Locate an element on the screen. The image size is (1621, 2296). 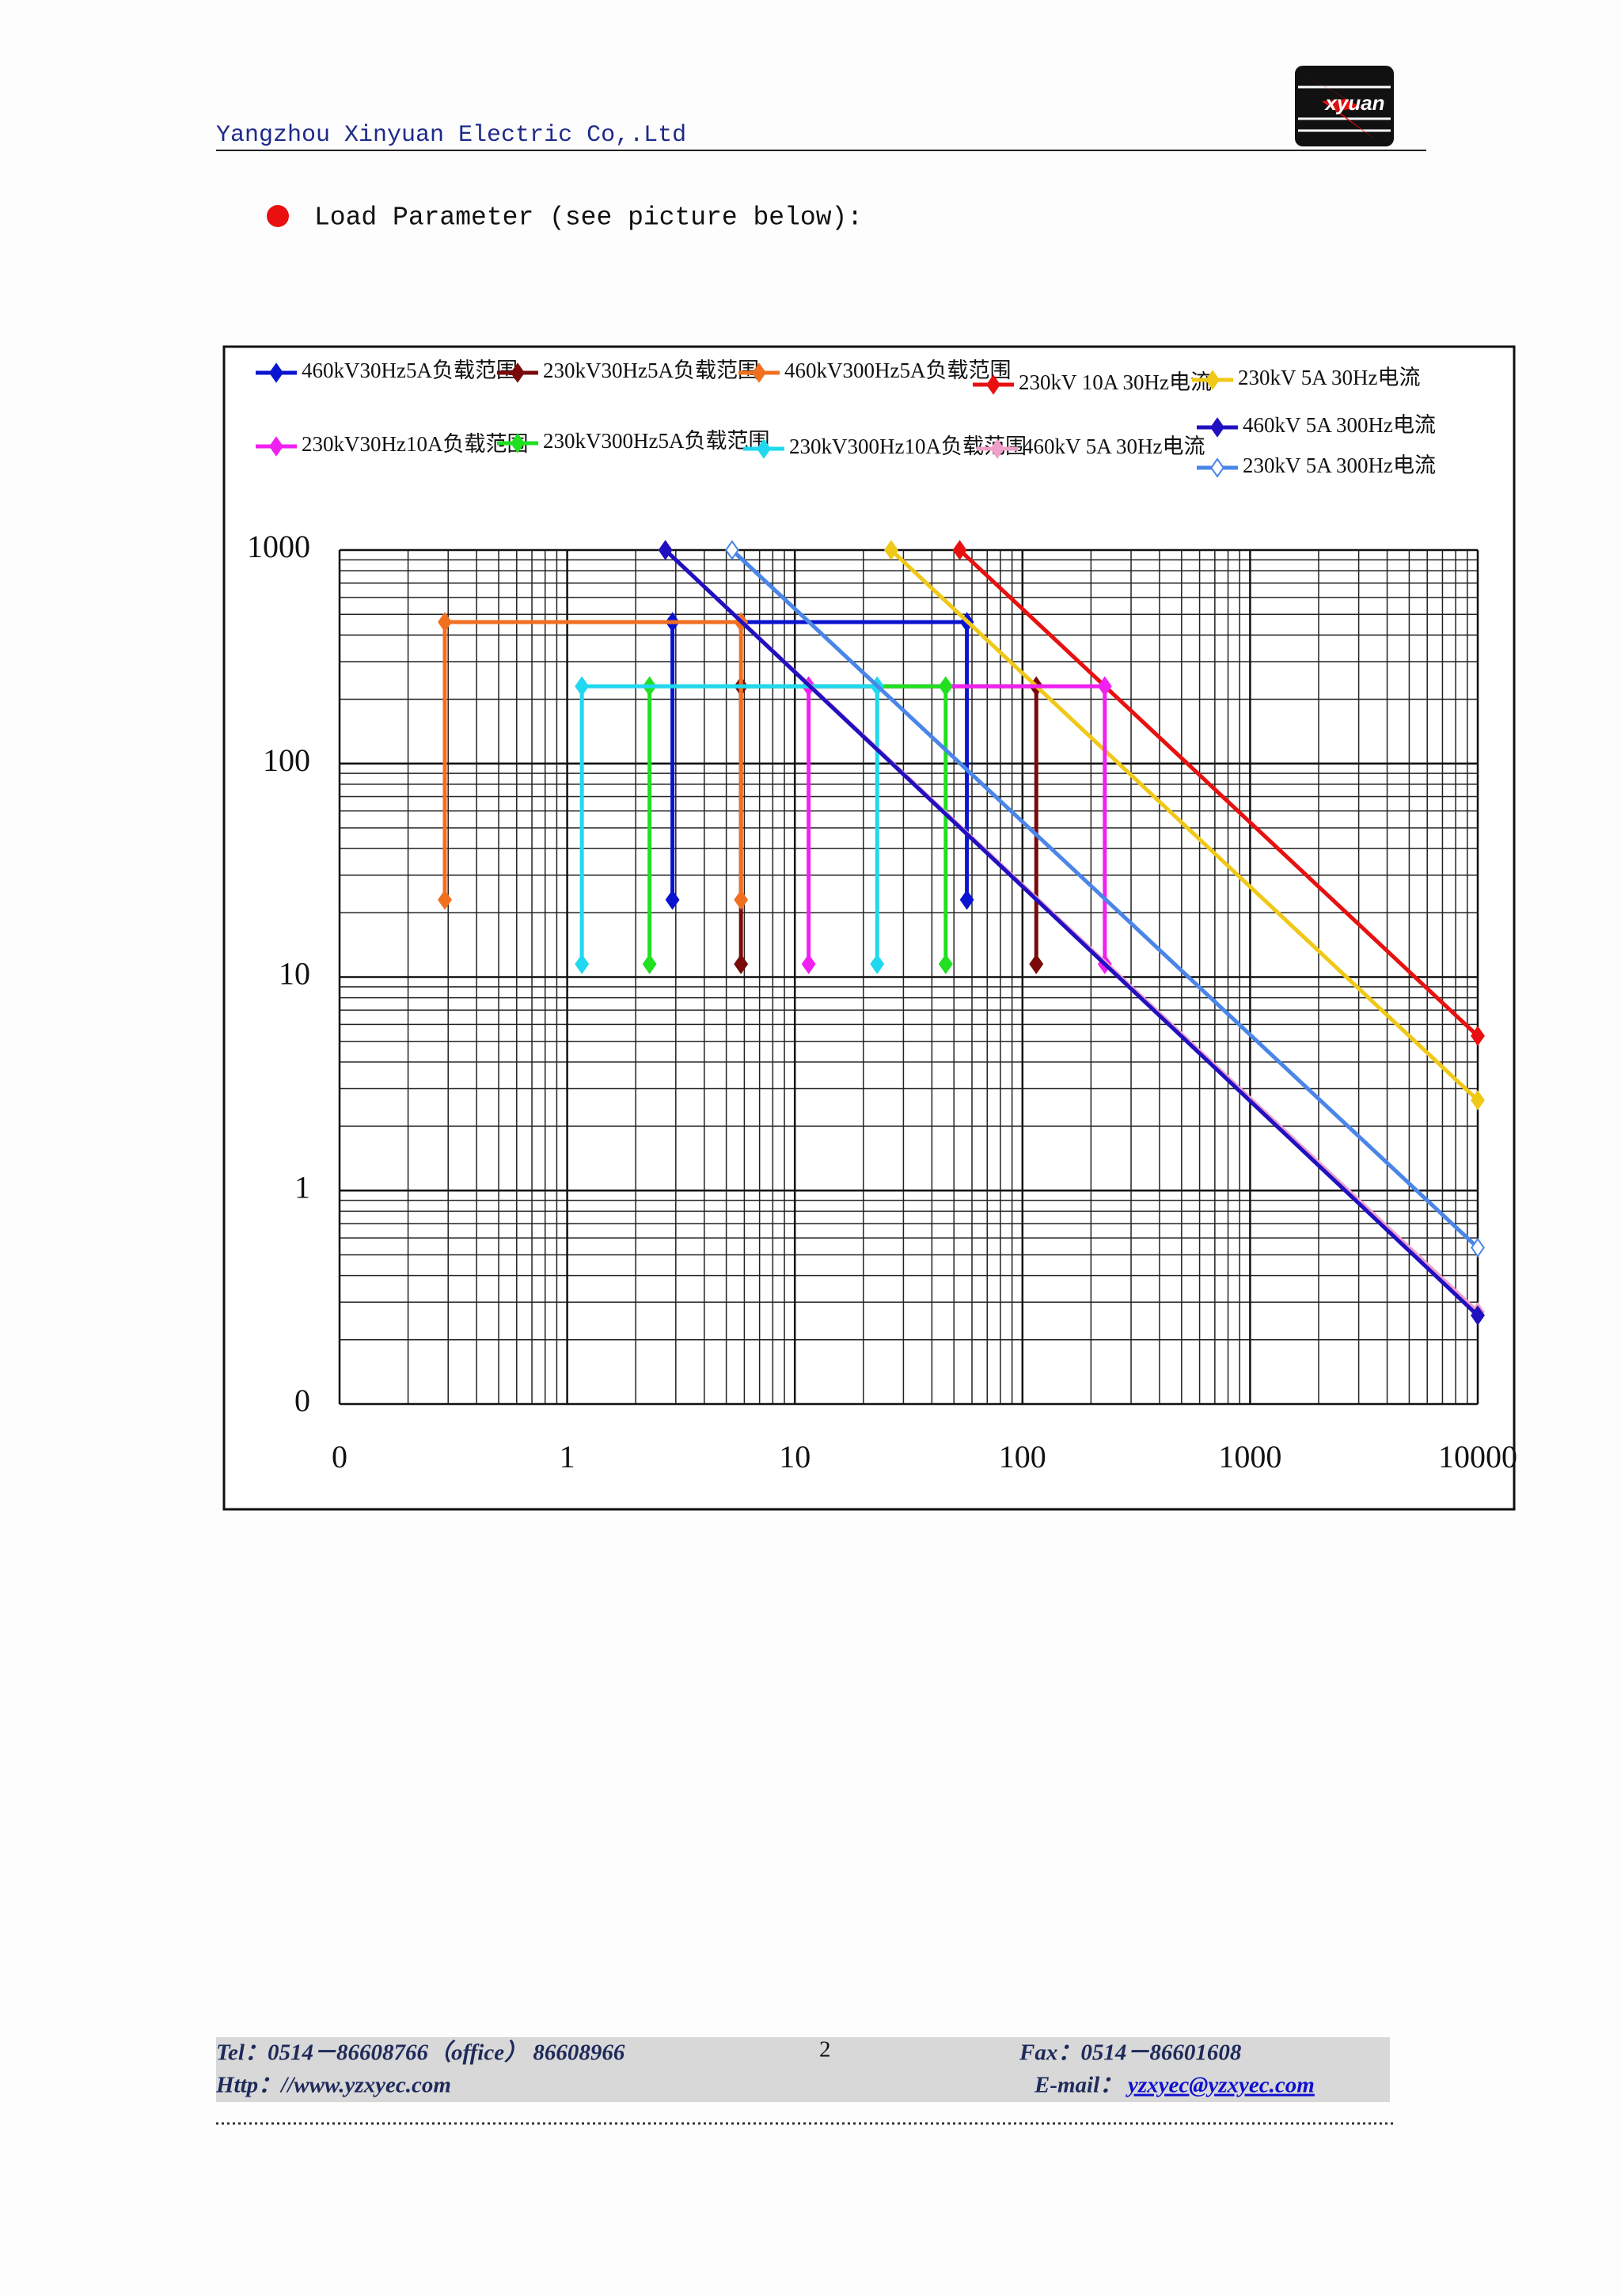
x-tick-label: 1 is located at coordinates (567, 1456).